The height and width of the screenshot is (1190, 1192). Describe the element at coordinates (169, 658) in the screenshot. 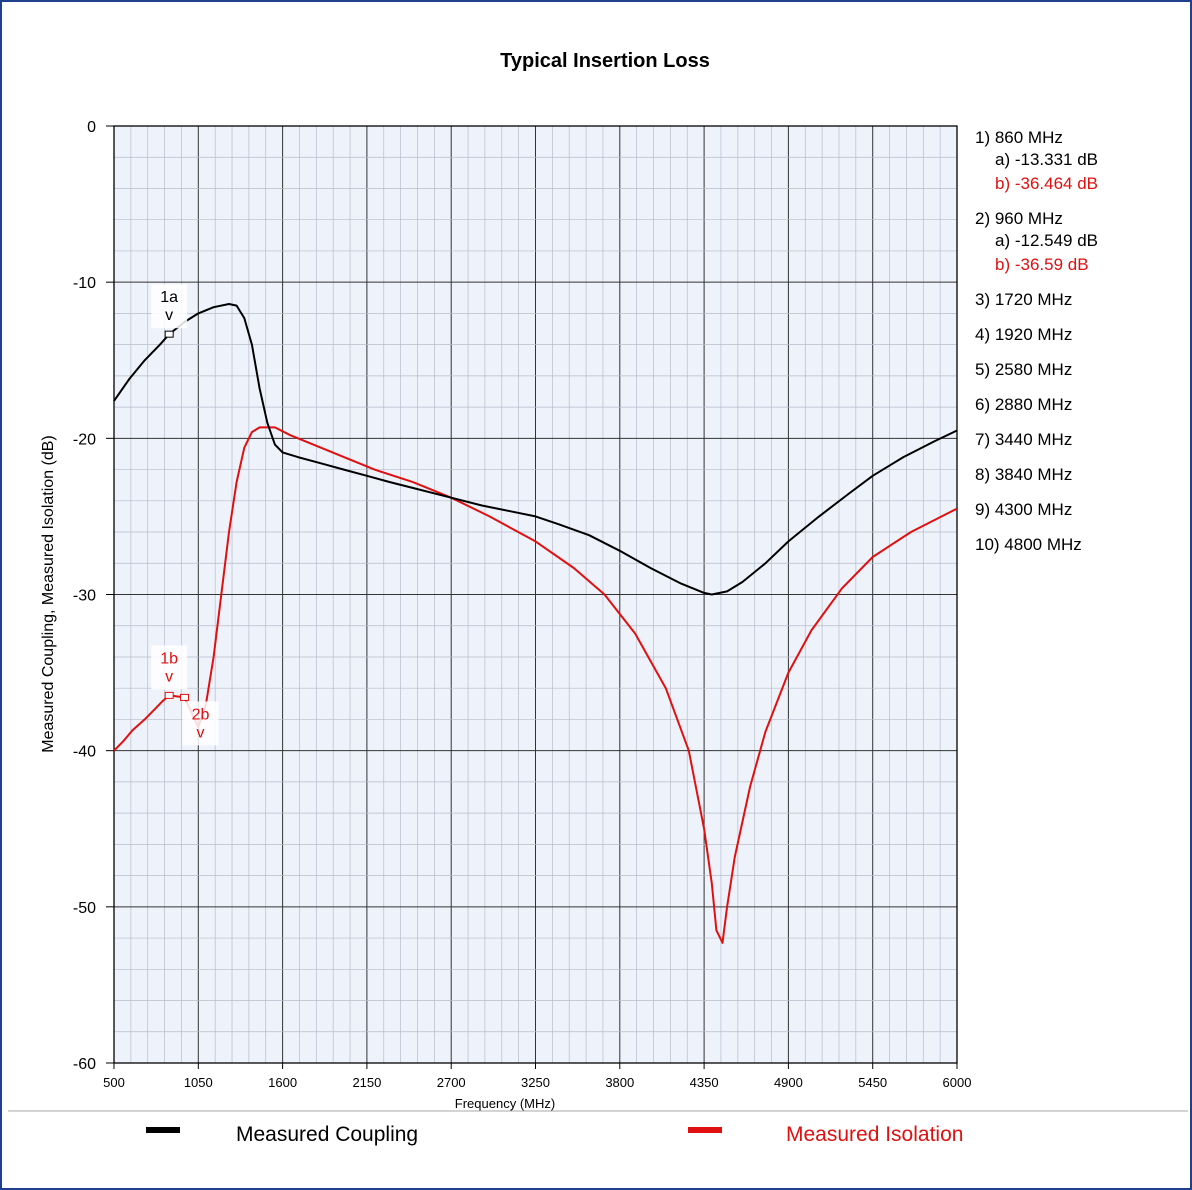

I see `marker-label-text: 1b` at that location.